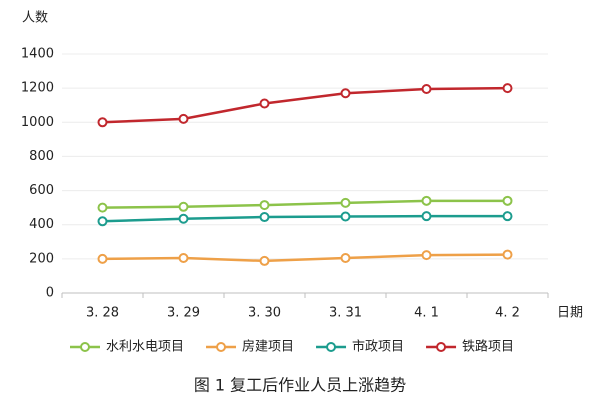  What do you see at coordinates (41, 156) in the screenshot?
I see `y-tick-label: 800` at bounding box center [41, 156].